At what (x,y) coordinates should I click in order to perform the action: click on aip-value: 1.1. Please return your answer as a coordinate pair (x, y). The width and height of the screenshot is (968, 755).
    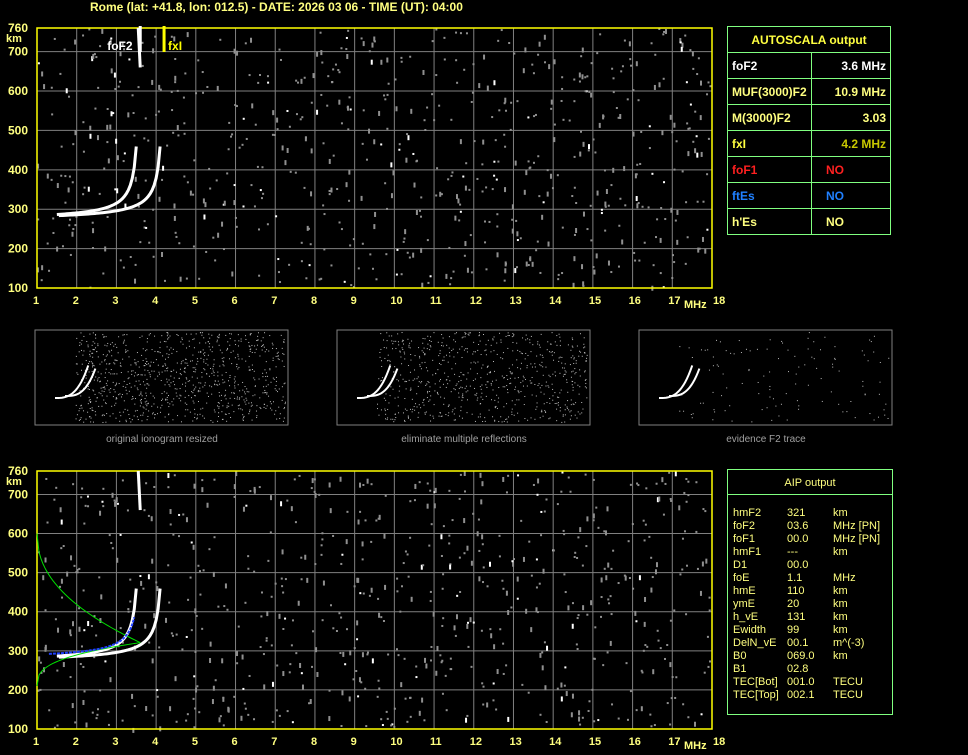
    Looking at the image, I should click on (795, 578).